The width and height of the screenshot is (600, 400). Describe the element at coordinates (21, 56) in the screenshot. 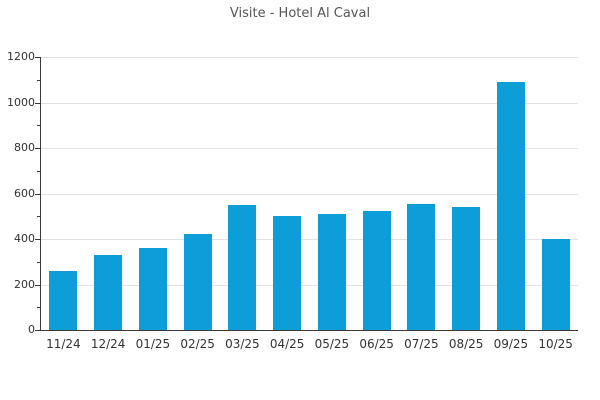

I see `y-tick-label: 1200` at that location.